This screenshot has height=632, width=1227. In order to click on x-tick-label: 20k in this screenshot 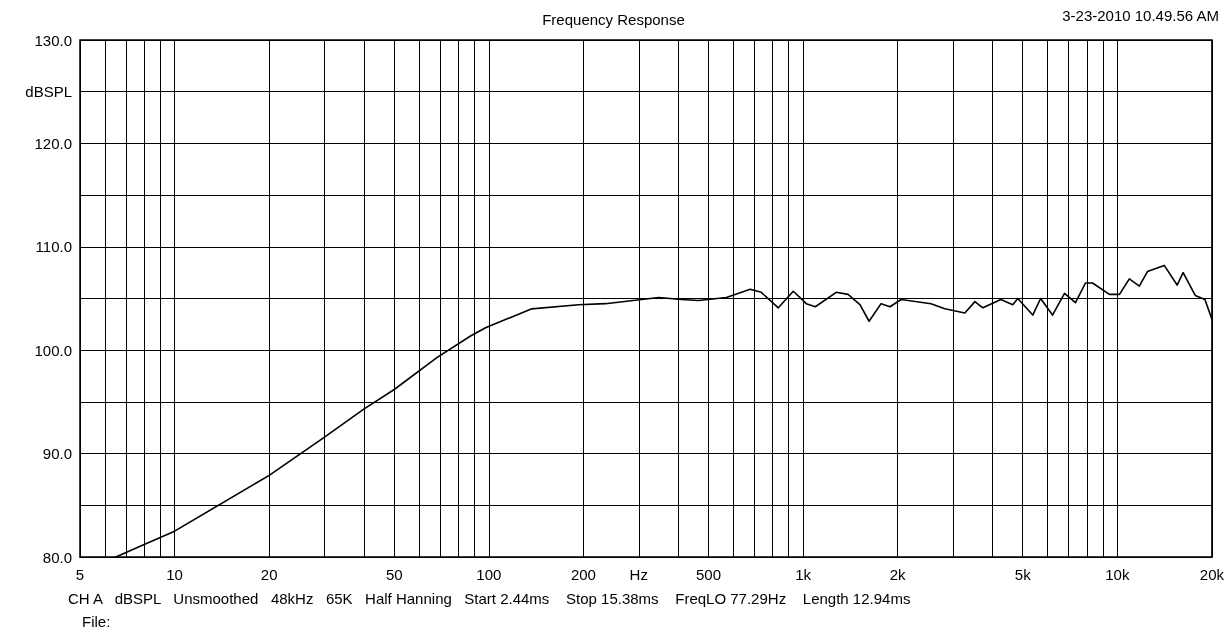, I will do `click(1212, 574)`.